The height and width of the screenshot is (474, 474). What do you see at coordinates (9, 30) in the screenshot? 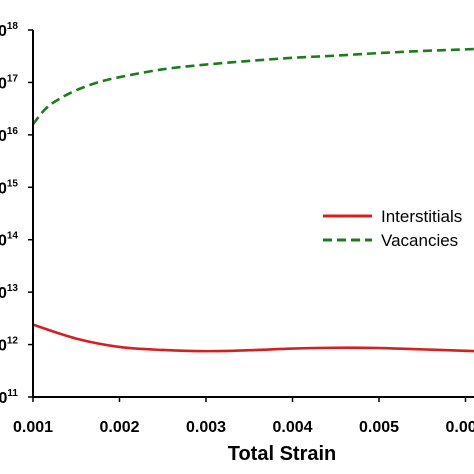
I see `y-tick-label: 1018` at bounding box center [9, 30].